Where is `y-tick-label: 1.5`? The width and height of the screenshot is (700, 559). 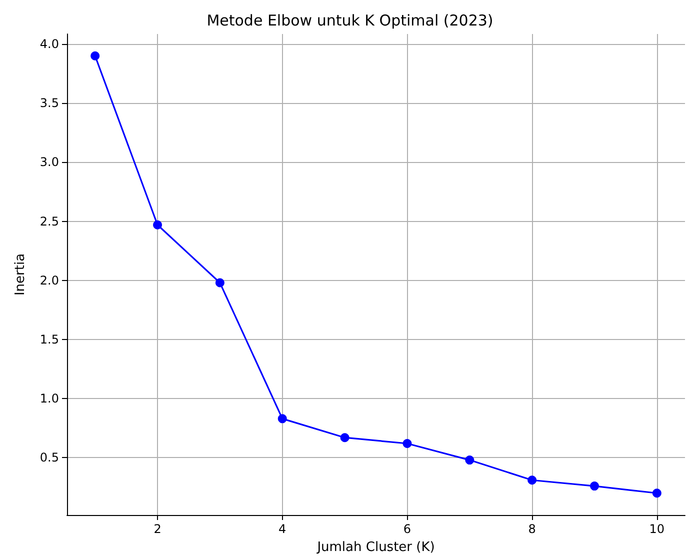 y-tick-label: 1.5 is located at coordinates (49, 339).